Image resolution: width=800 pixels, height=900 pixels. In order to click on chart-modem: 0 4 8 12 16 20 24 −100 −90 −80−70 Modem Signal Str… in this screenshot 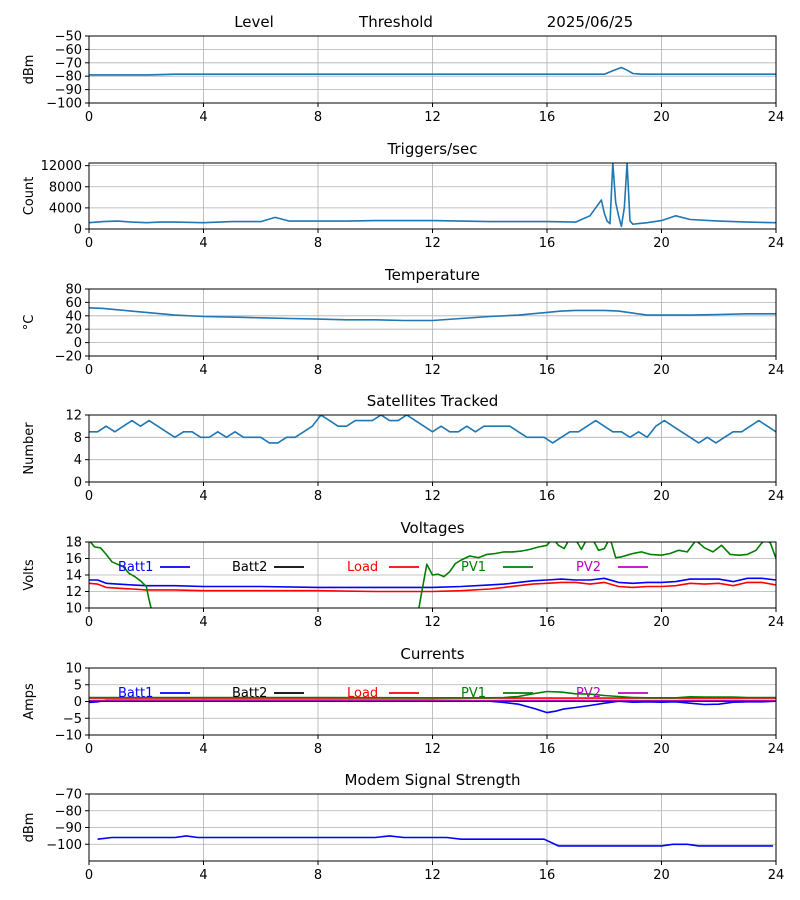, I will do `click(403, 827)`.